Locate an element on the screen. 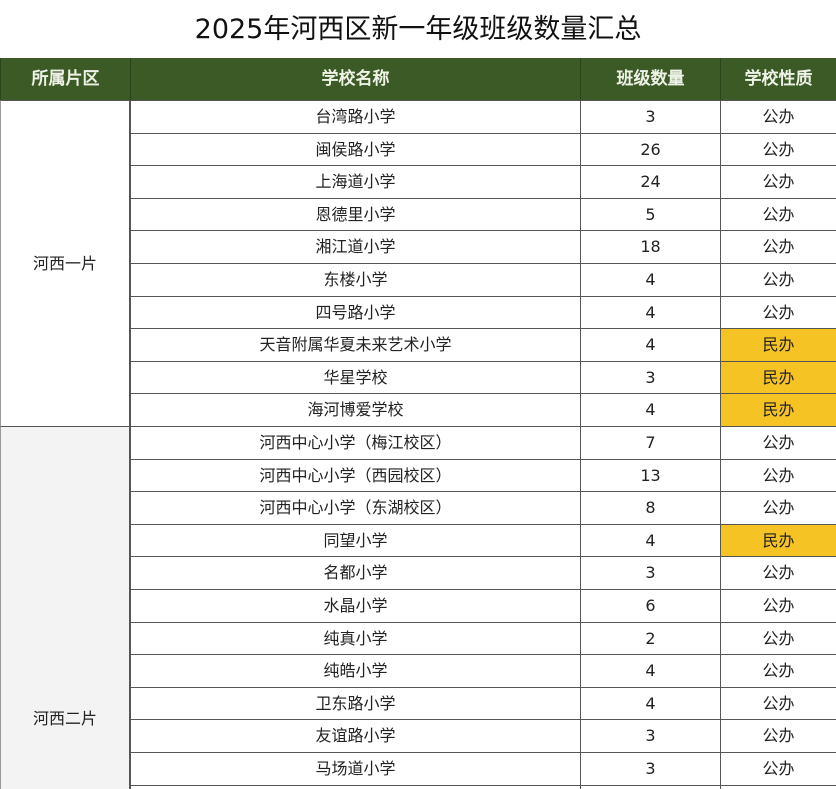 The height and width of the screenshot is (789, 836). cell-classes: 18 is located at coordinates (650, 246).